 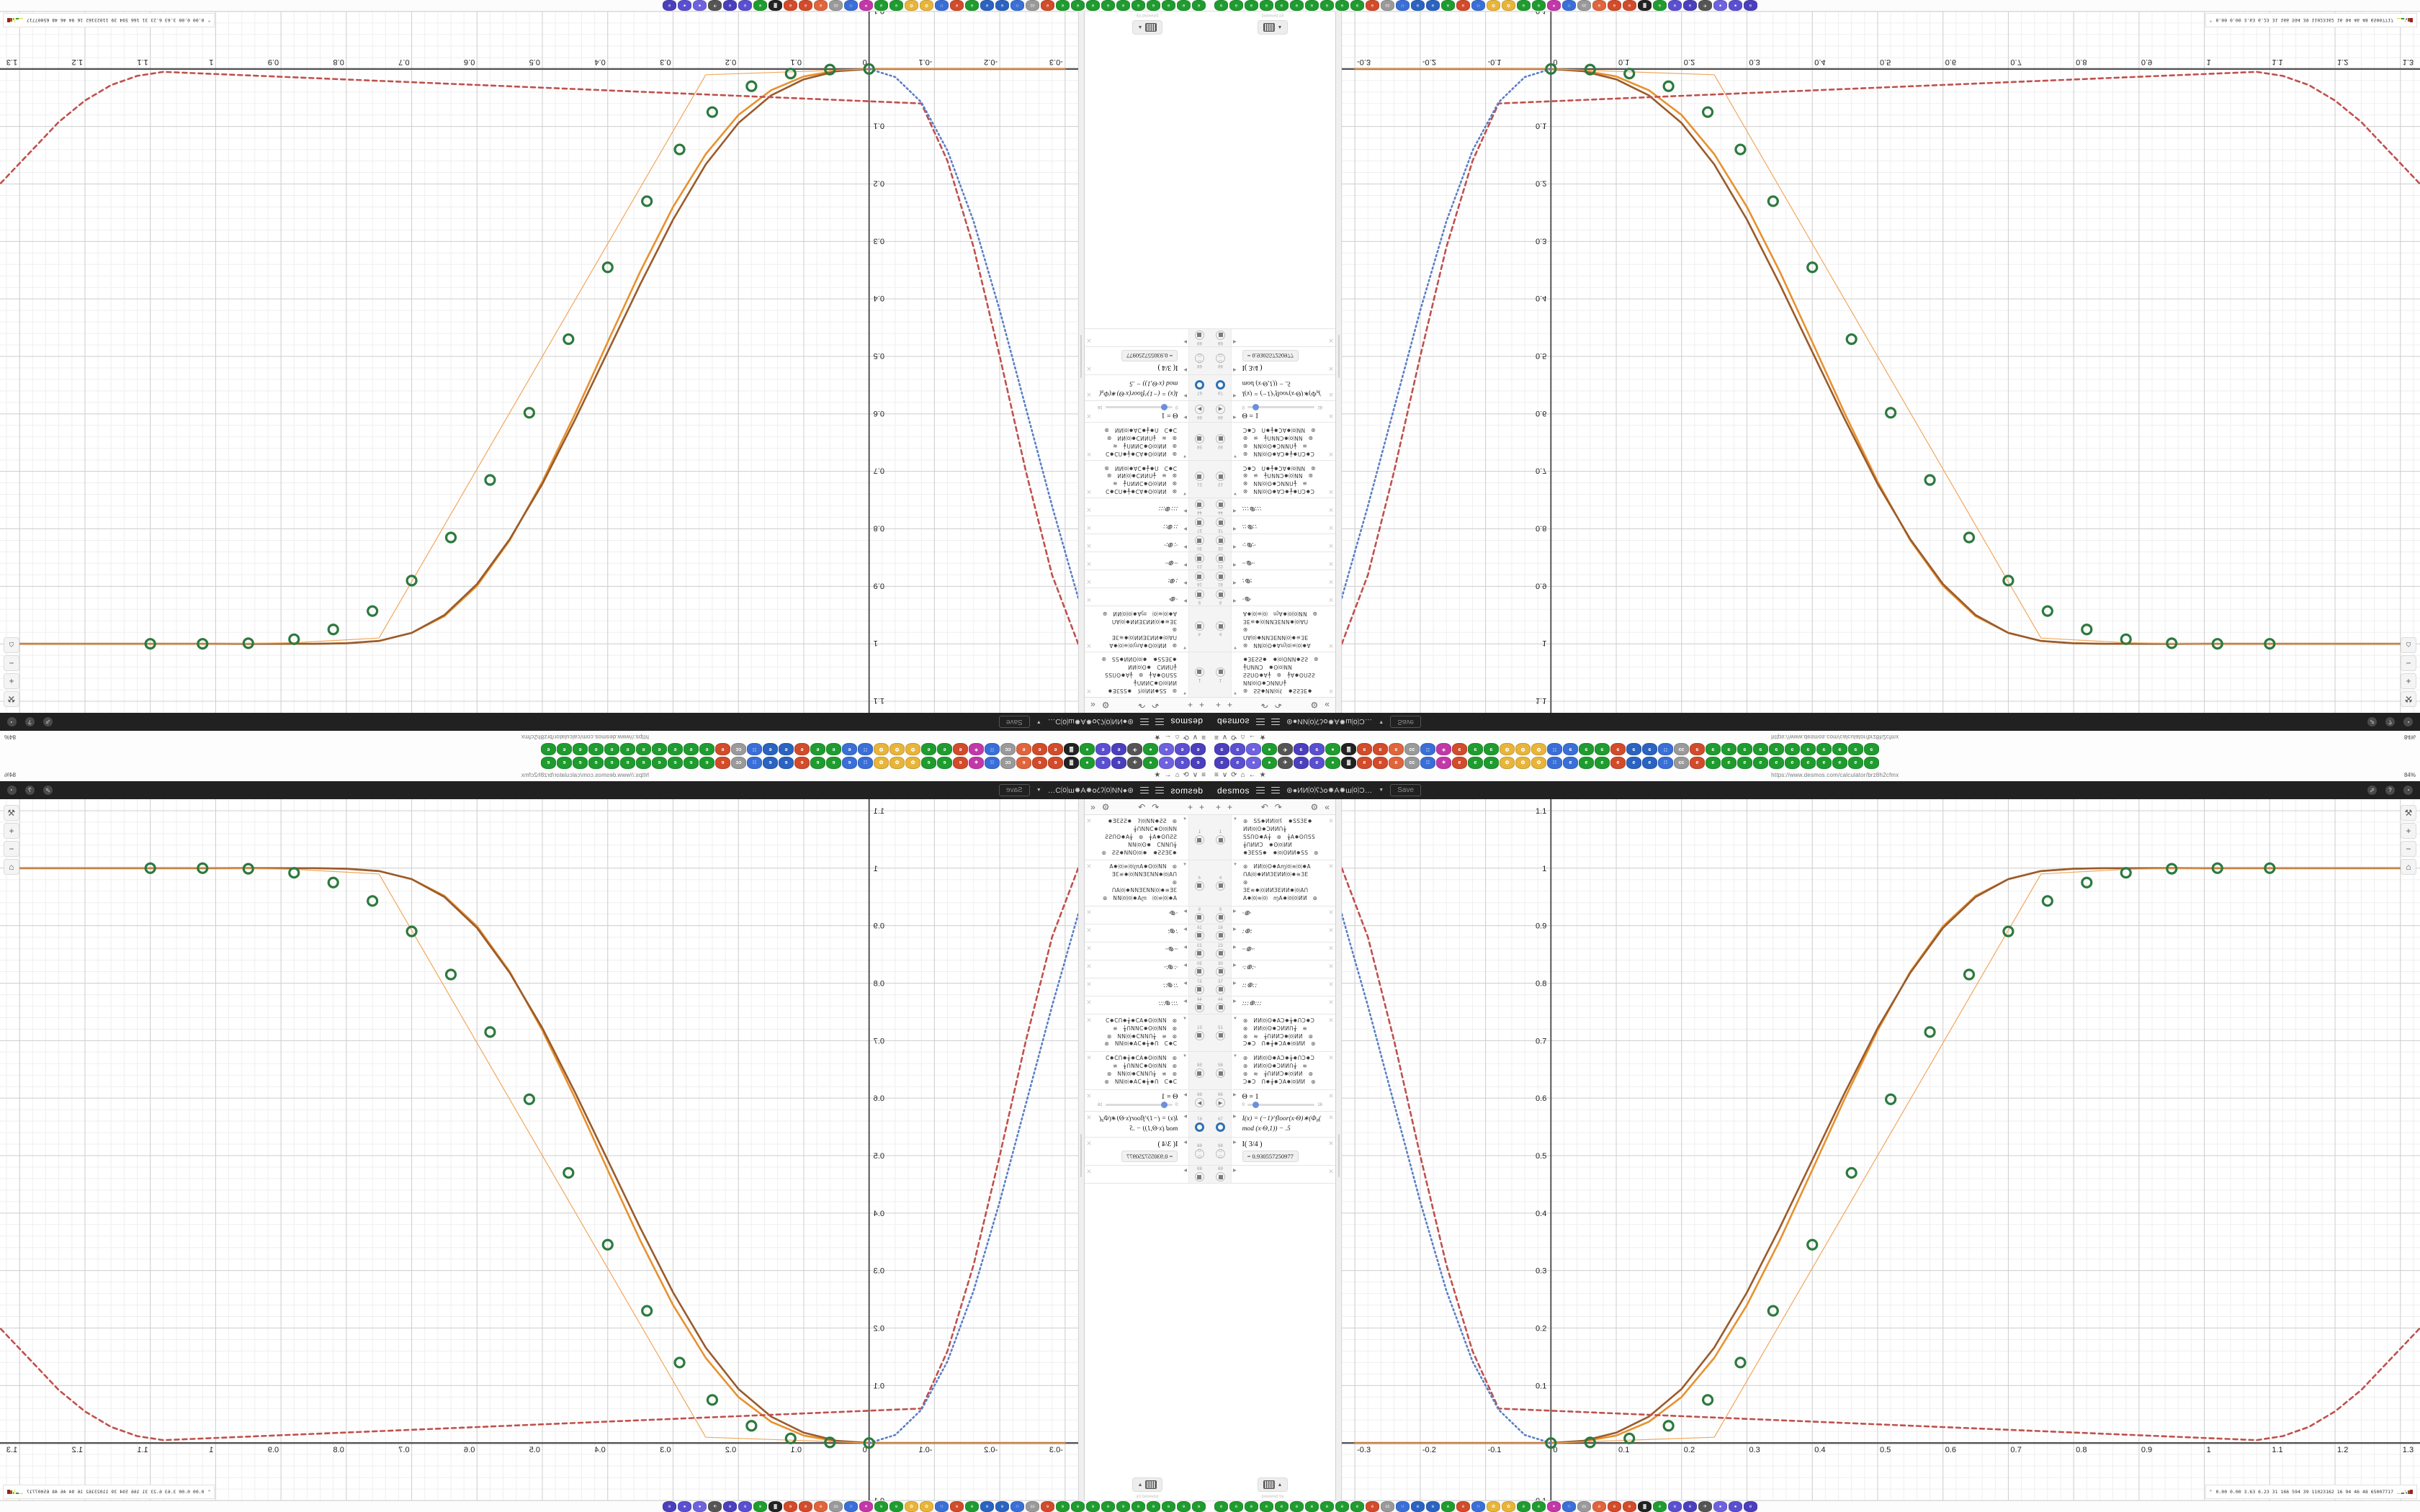 I want to click on expression-row: 68 □ □ ▶ I( 3/4 ) = 0.930557250977 ✕, so click(x=1272, y=360).